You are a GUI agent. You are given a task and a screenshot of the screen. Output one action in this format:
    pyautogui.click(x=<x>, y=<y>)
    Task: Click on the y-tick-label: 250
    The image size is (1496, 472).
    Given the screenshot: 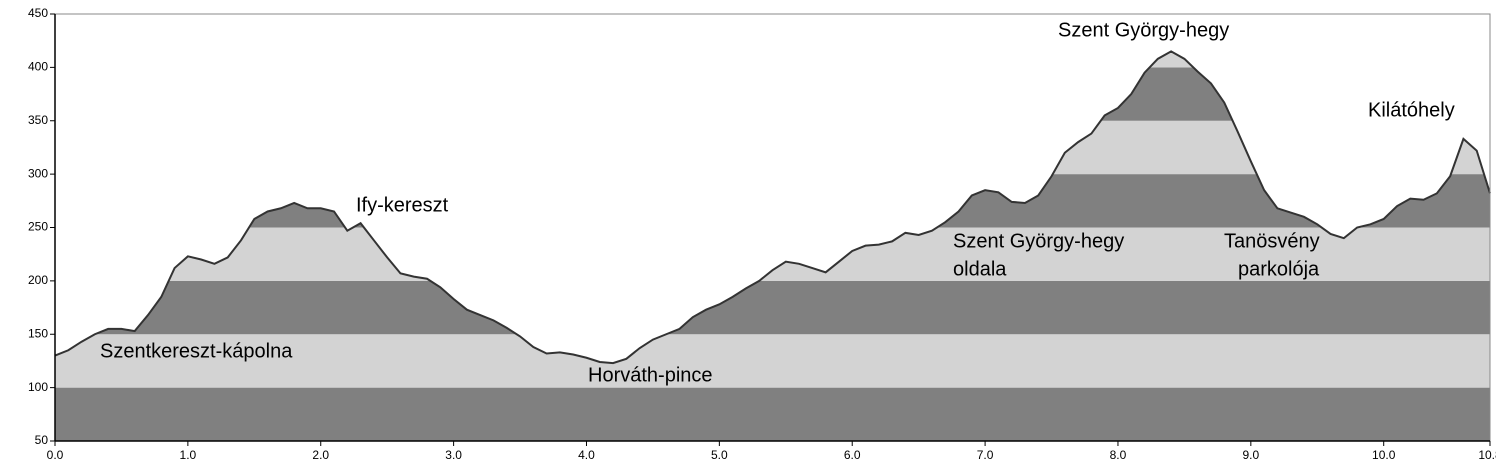 What is the action you would take?
    pyautogui.click(x=38, y=227)
    